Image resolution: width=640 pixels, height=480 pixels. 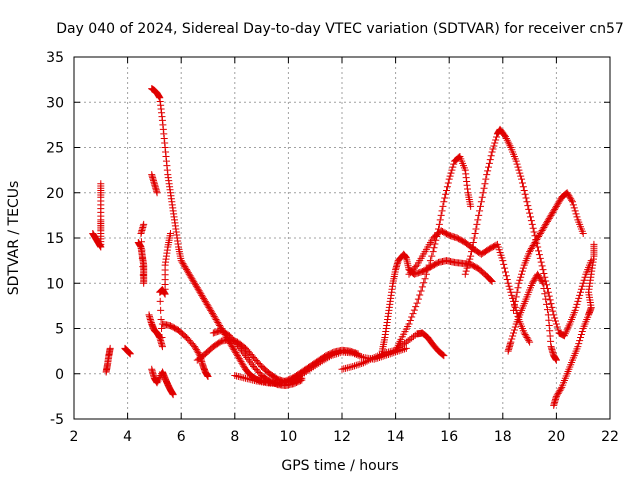 I want to click on x-tick-label: 2, so click(x=74, y=437).